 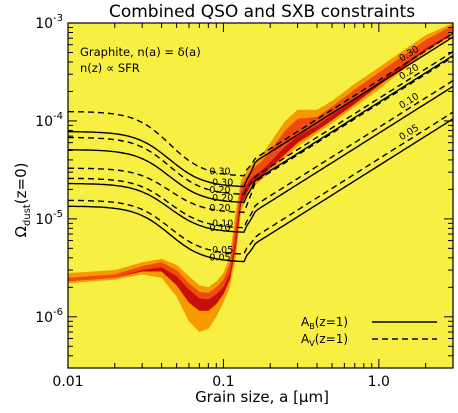 I want to click on y-tick-label-0: 10⁻⁶, so click(x=49, y=316).